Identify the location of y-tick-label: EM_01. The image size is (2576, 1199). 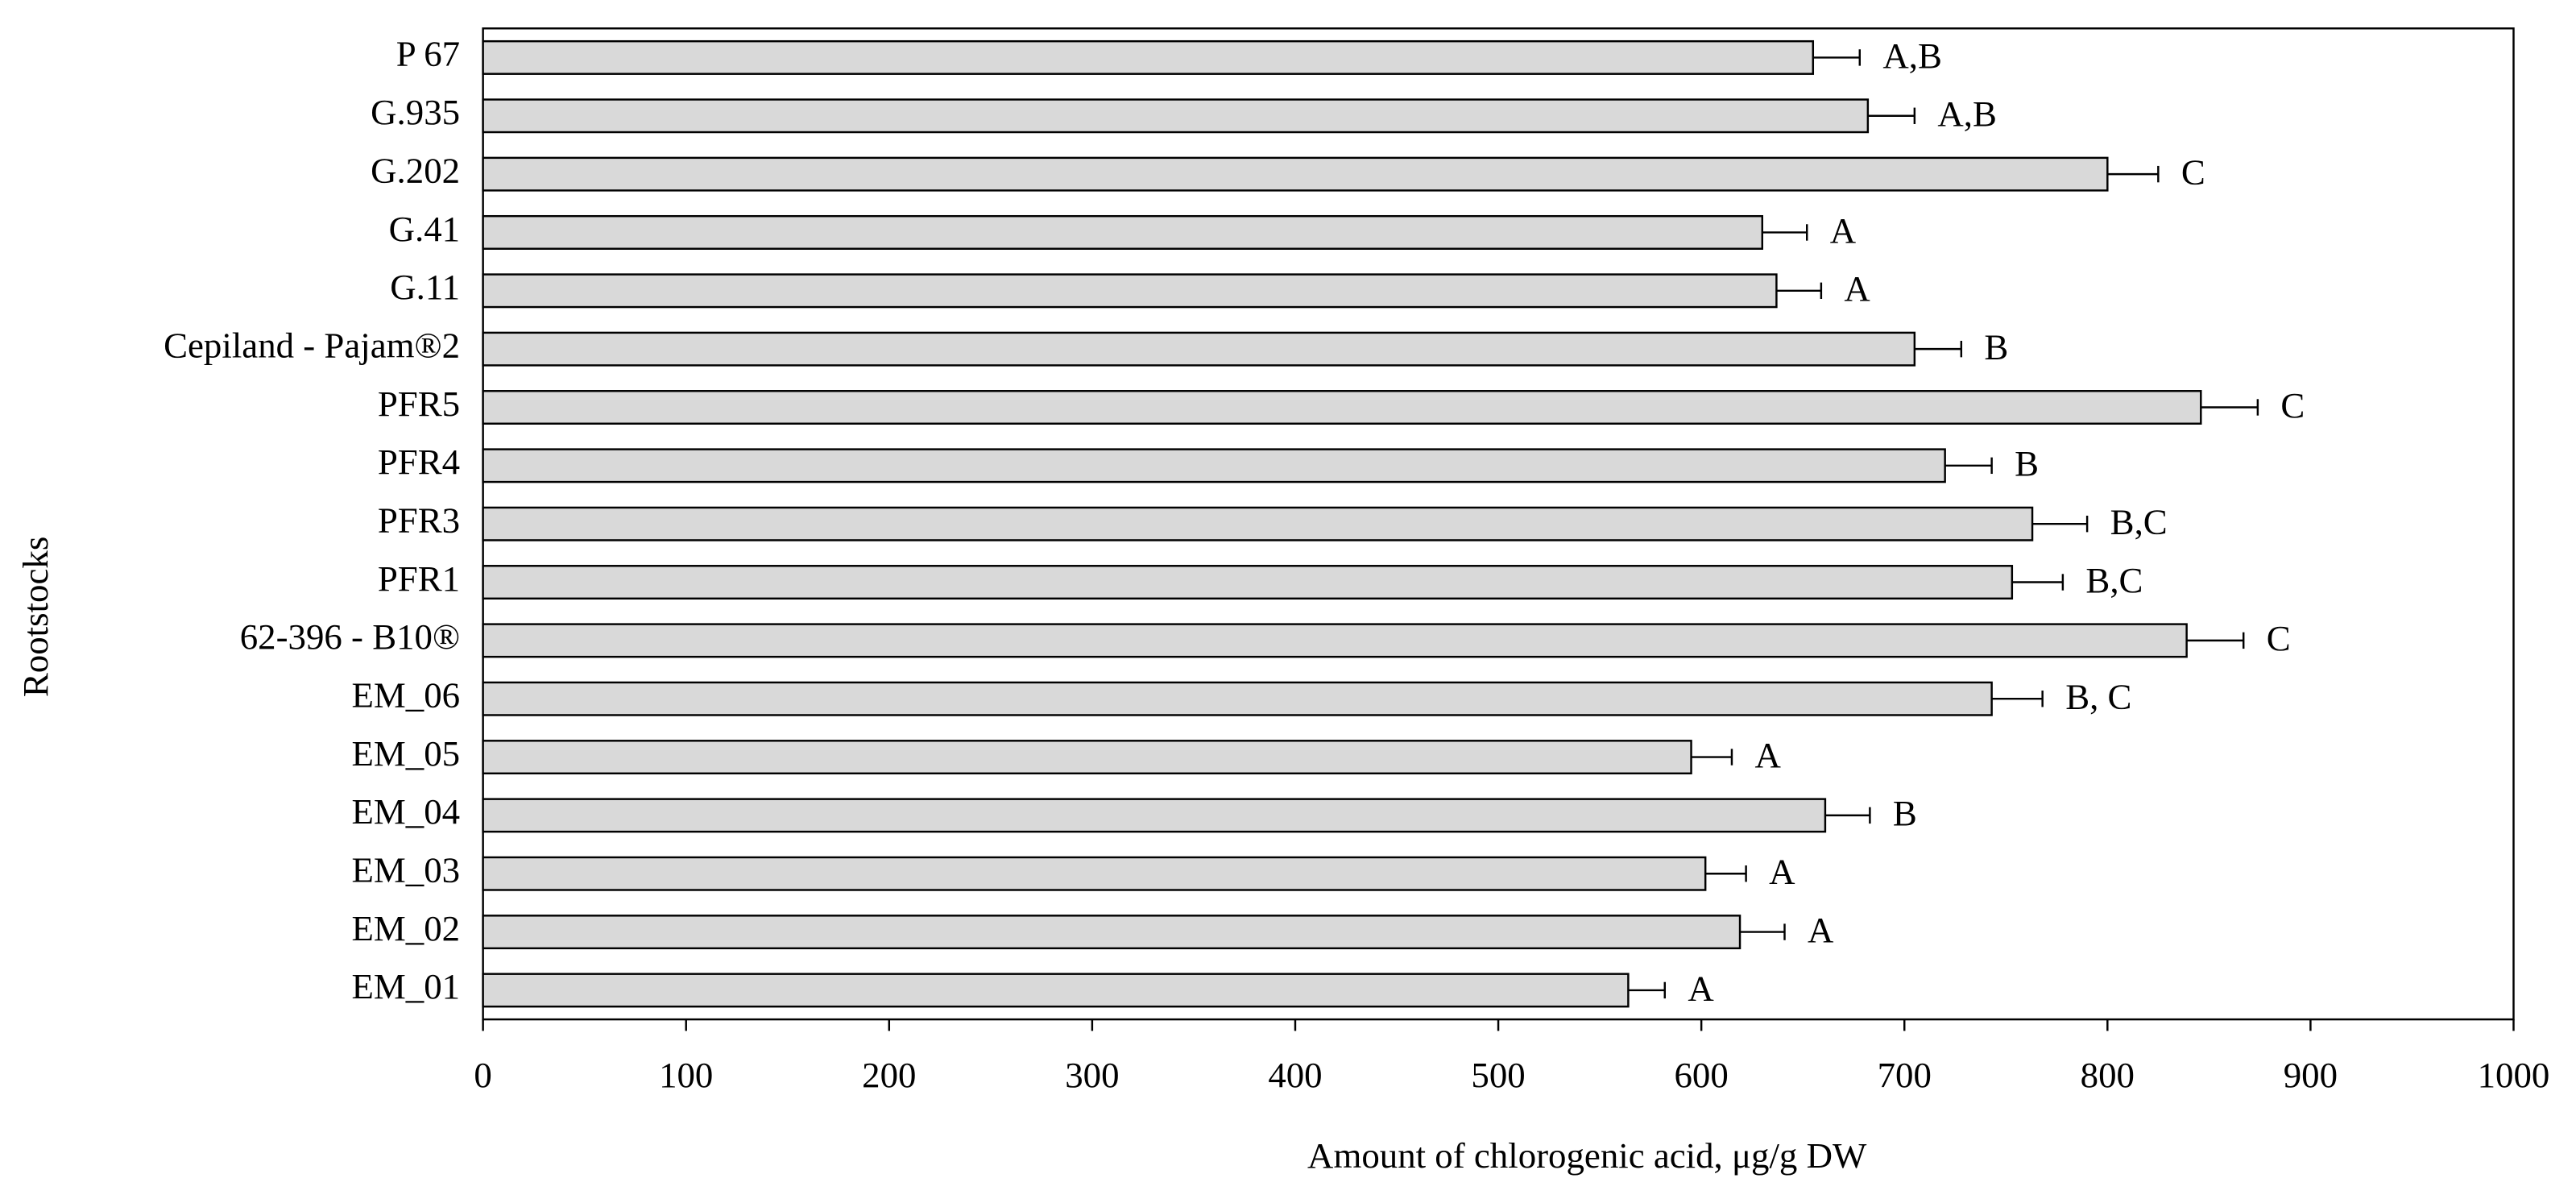
(405, 986).